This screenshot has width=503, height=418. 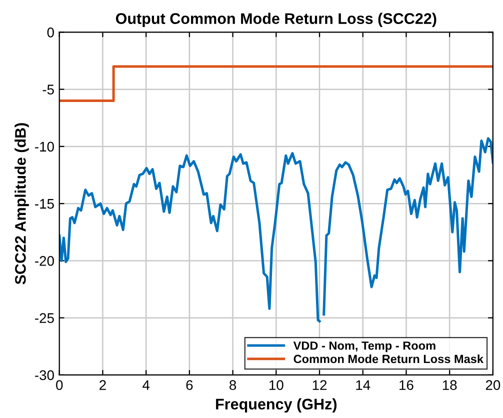 What do you see at coordinates (233, 385) in the screenshot?
I see `x-tick-label: 8` at bounding box center [233, 385].